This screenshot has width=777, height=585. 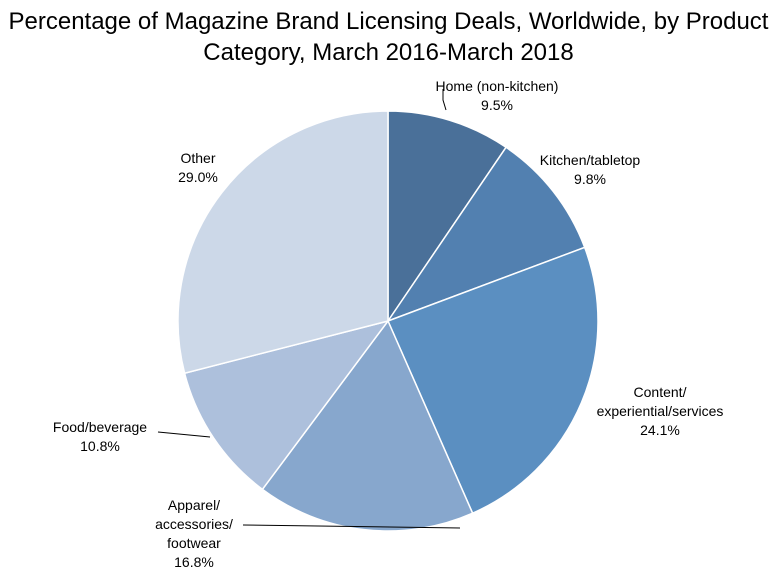 What do you see at coordinates (194, 505) in the screenshot?
I see `slice-name-label: Apparel/` at bounding box center [194, 505].